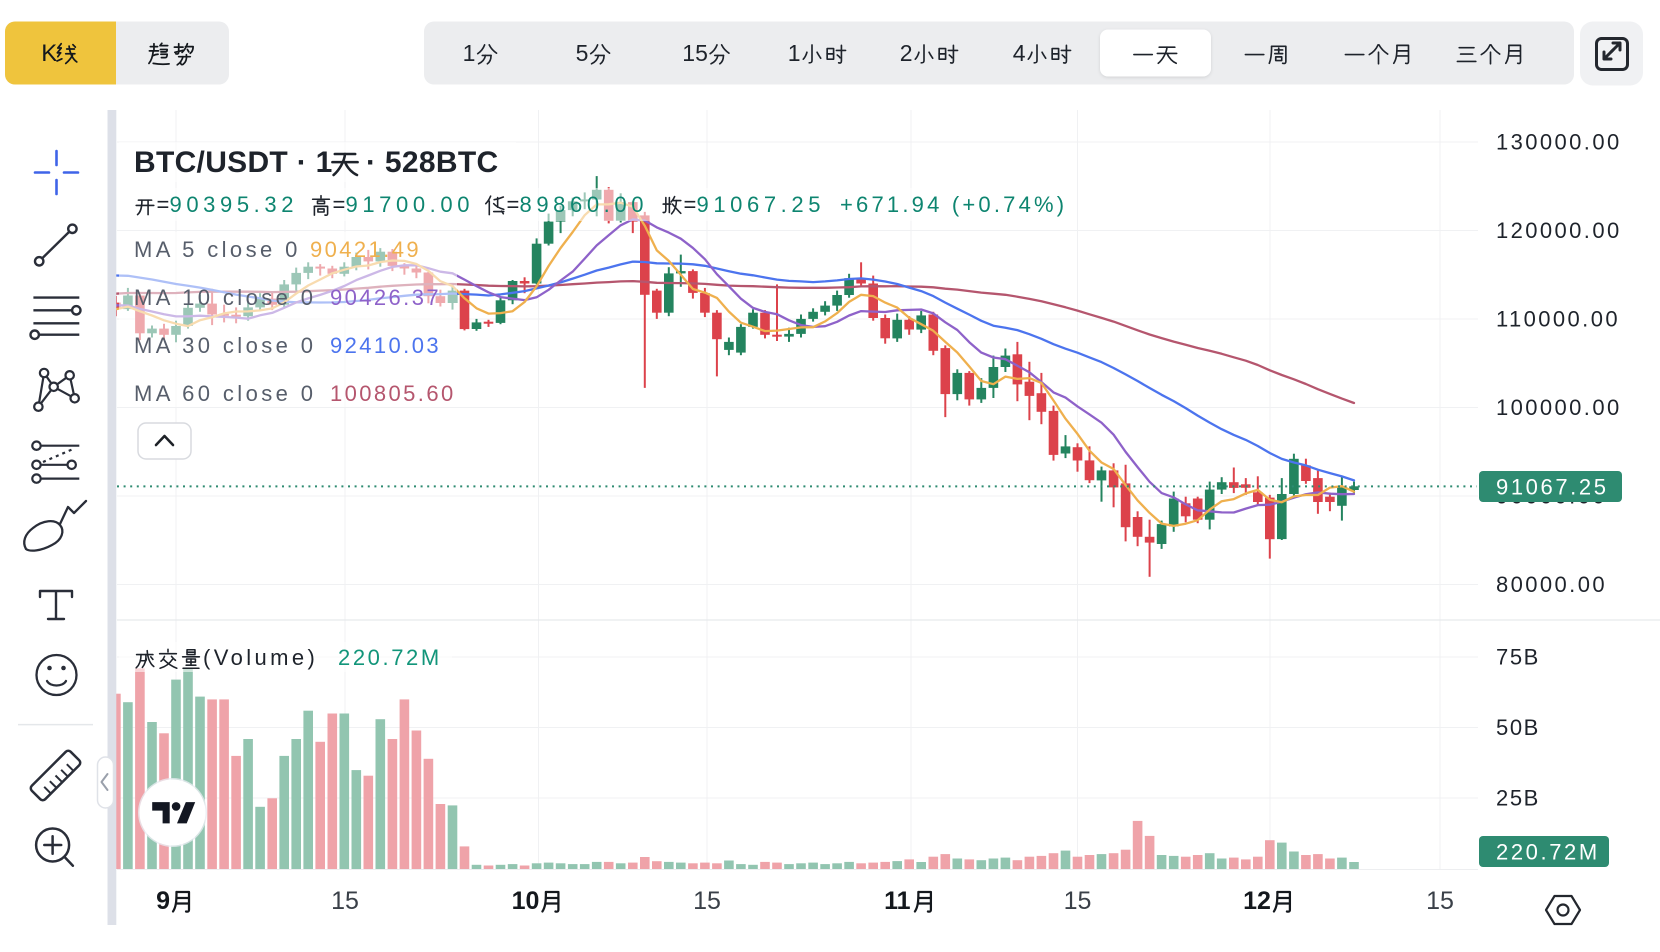 The image size is (1660, 952). What do you see at coordinates (163, 901) in the screenshot?
I see `svg-text: 9` at bounding box center [163, 901].